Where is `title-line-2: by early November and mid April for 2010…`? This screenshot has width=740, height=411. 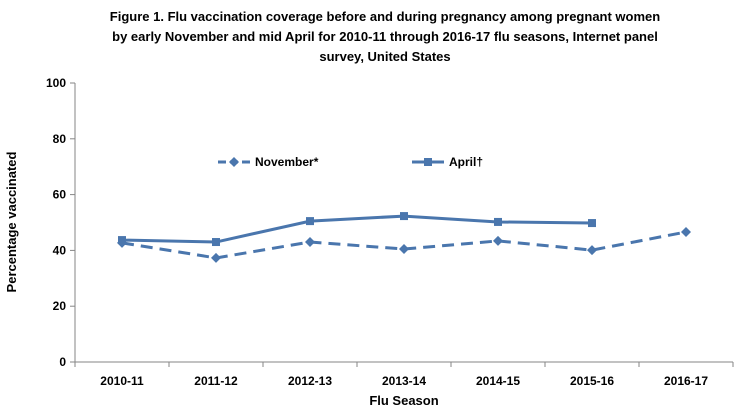
title-line-2: by early November and mid April for 2010… is located at coordinates (385, 36).